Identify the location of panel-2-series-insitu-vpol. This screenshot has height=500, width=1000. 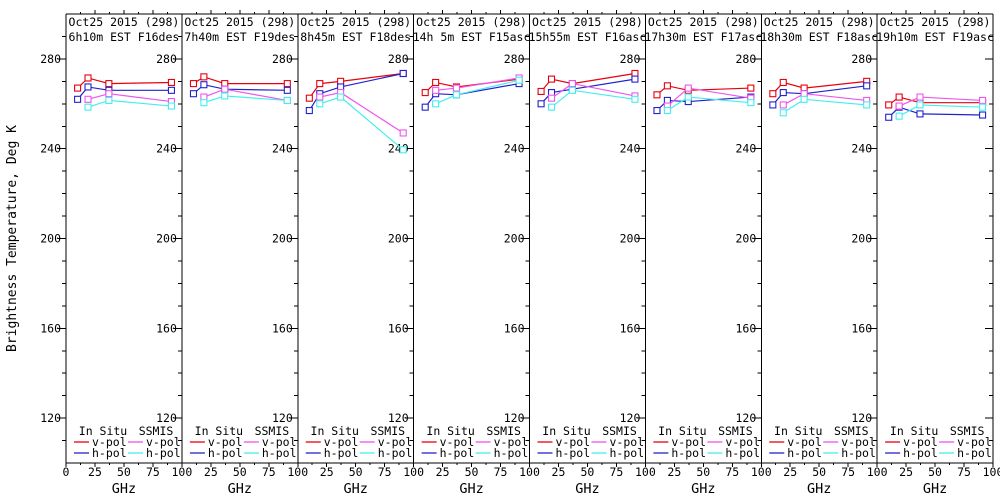
(240, 80).